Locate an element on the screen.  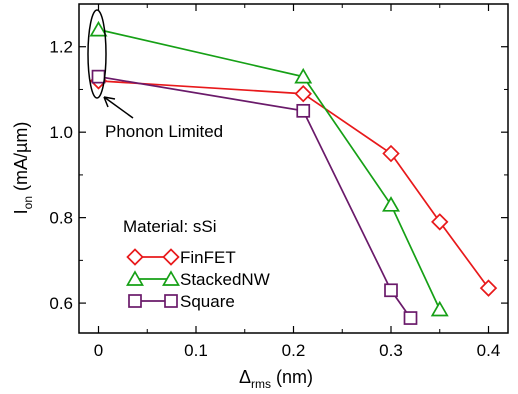
legend-label-finfet: FinFET is located at coordinates (208, 257).